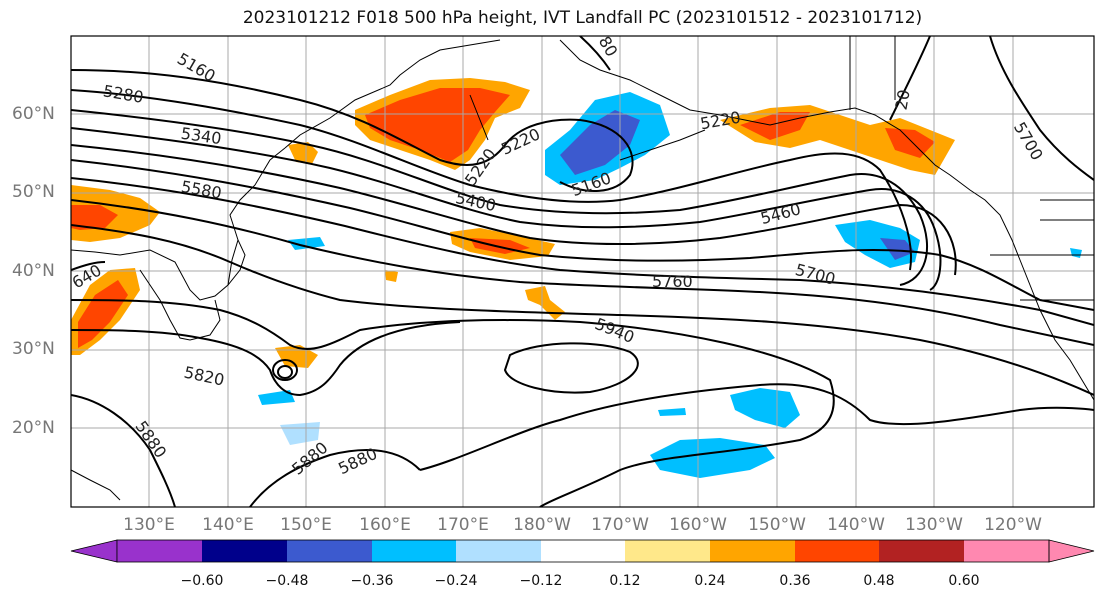 The image size is (1105, 601). Describe the element at coordinates (33, 428) in the screenshot. I see `lat-label: 20°N` at that location.